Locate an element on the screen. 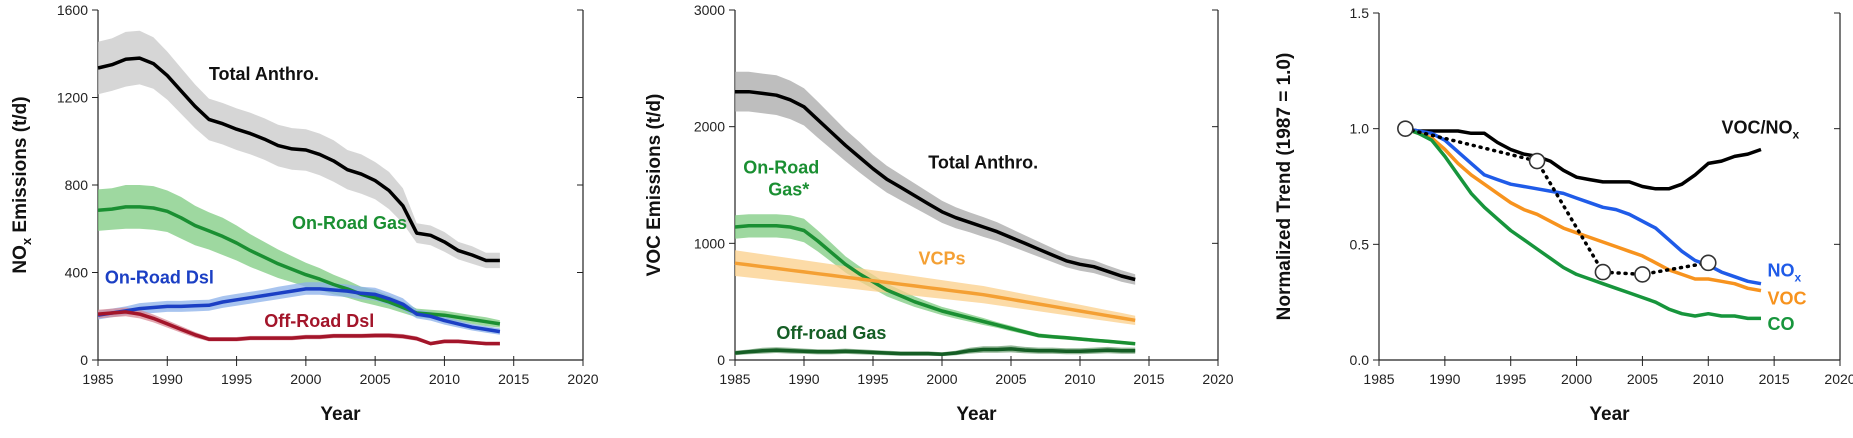  series-label: VOC is located at coordinates (1787, 298).